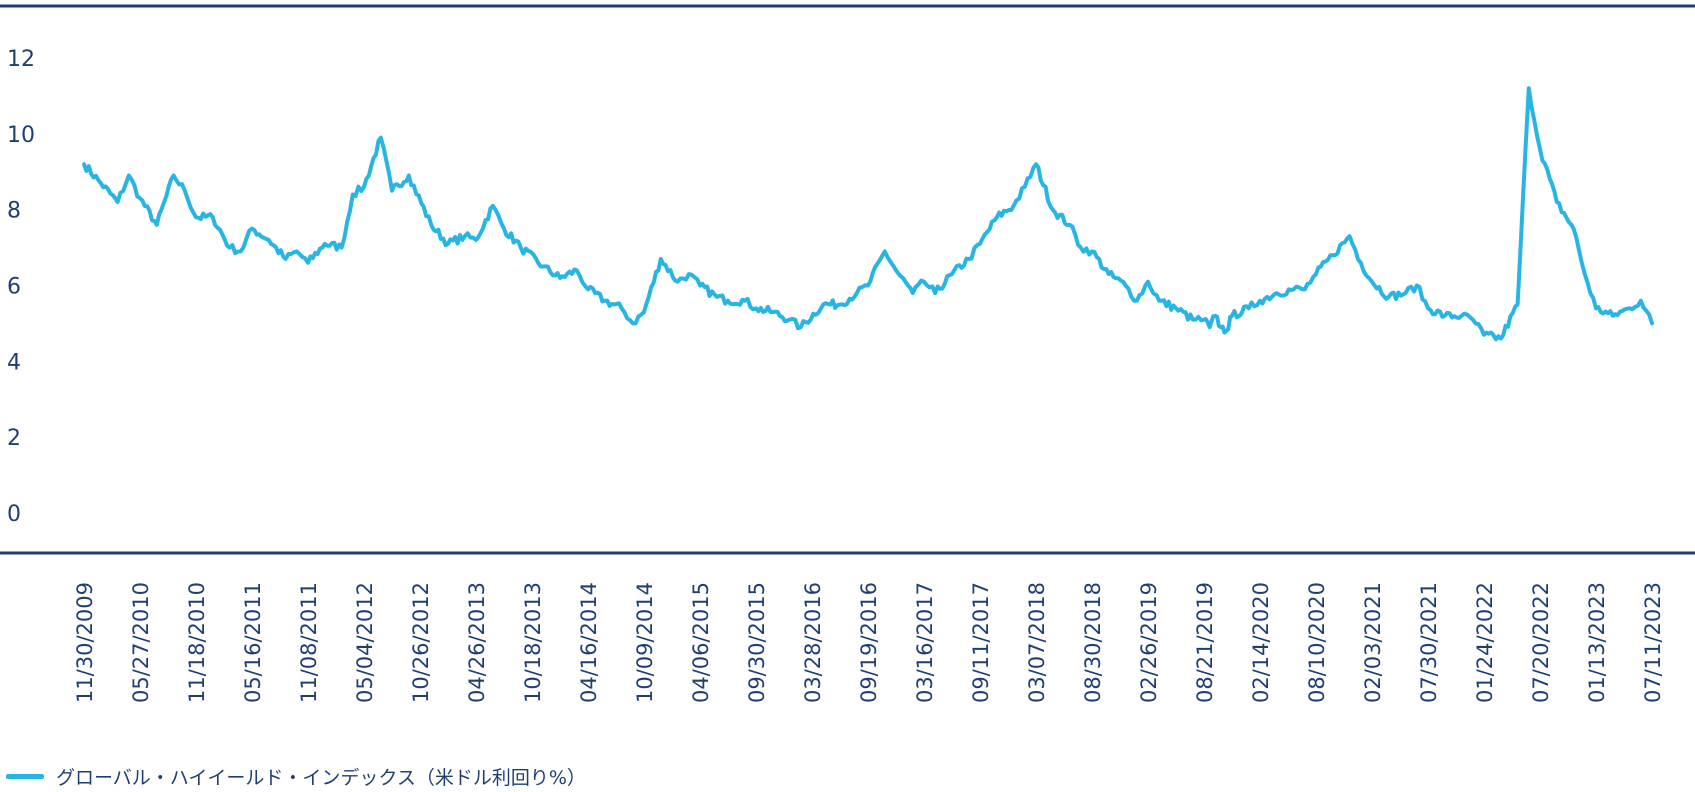  I want to click on x-tick-label: 07/11/2023, so click(1653, 642).